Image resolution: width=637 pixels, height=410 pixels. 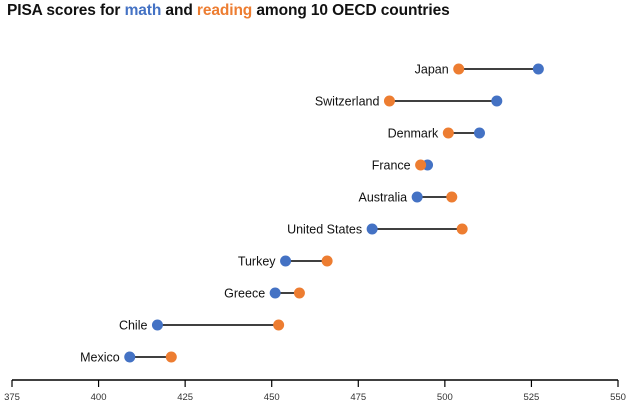 What do you see at coordinates (432, 70) in the screenshot?
I see `country-label: Japan` at bounding box center [432, 70].